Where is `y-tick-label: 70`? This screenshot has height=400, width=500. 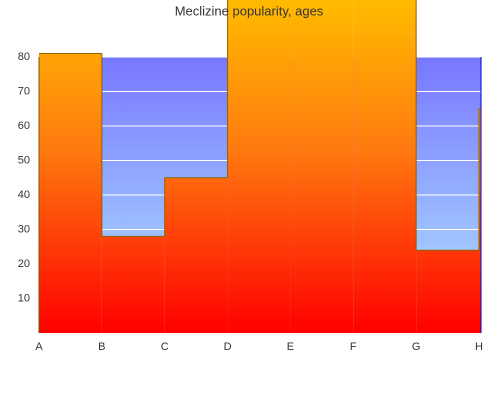
y-tick-label: 70 is located at coordinates (24, 91).